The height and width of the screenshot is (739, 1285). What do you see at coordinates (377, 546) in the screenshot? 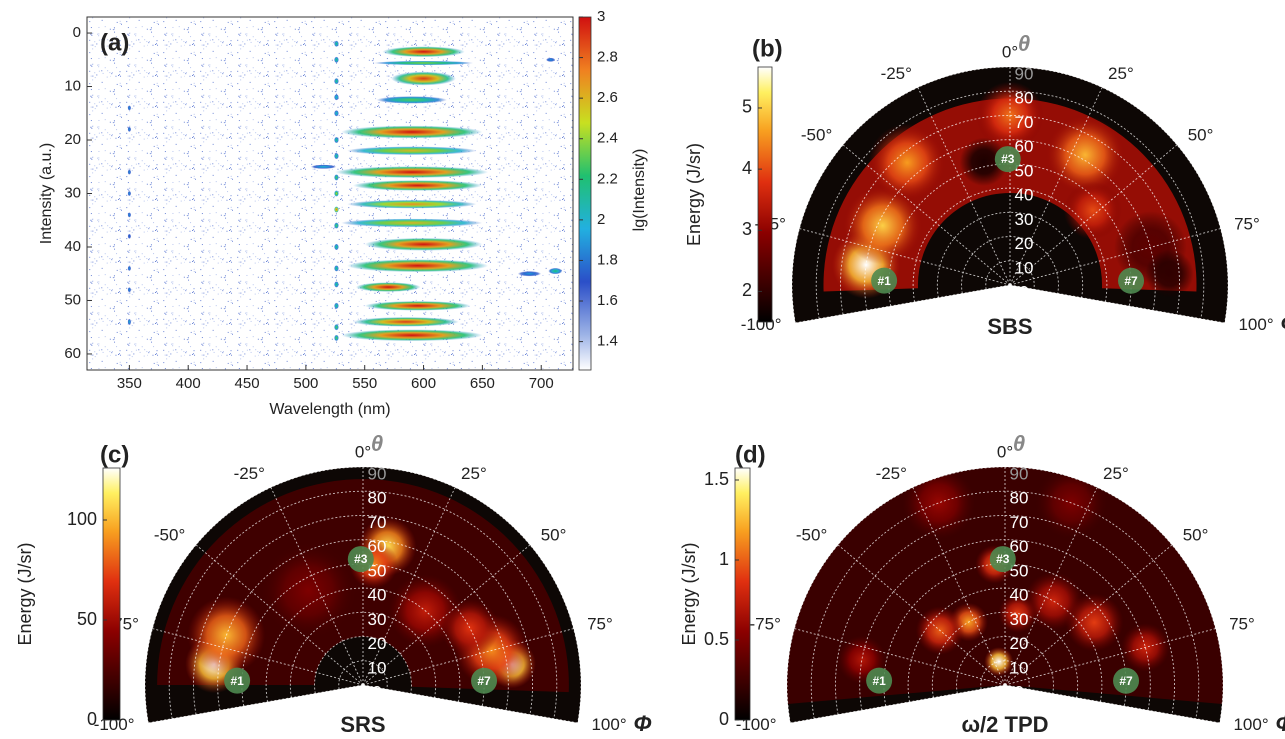
I see `theta-tick-label: 60` at bounding box center [377, 546].